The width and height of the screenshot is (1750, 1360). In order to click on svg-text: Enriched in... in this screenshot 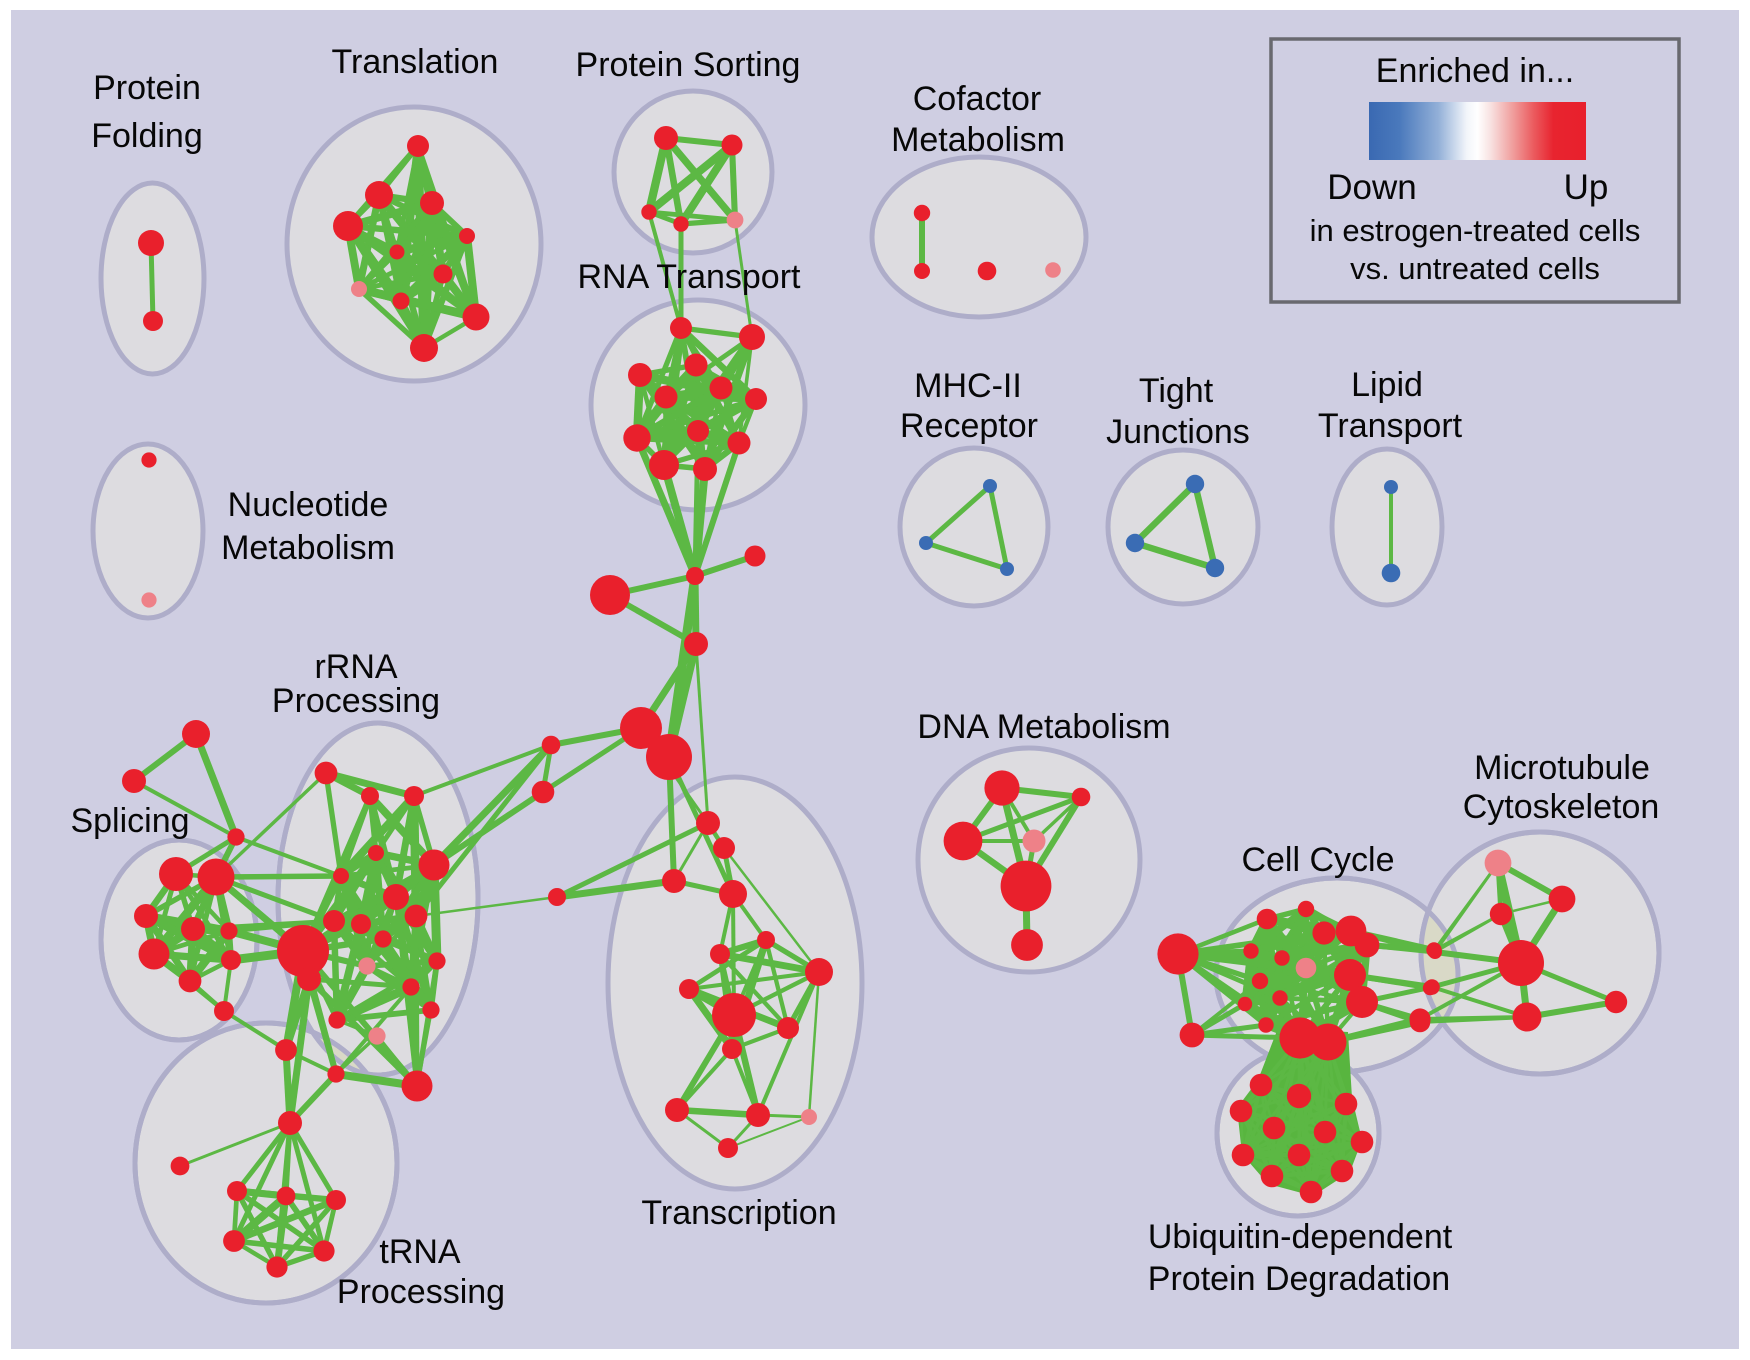, I will do `click(1475, 71)`.